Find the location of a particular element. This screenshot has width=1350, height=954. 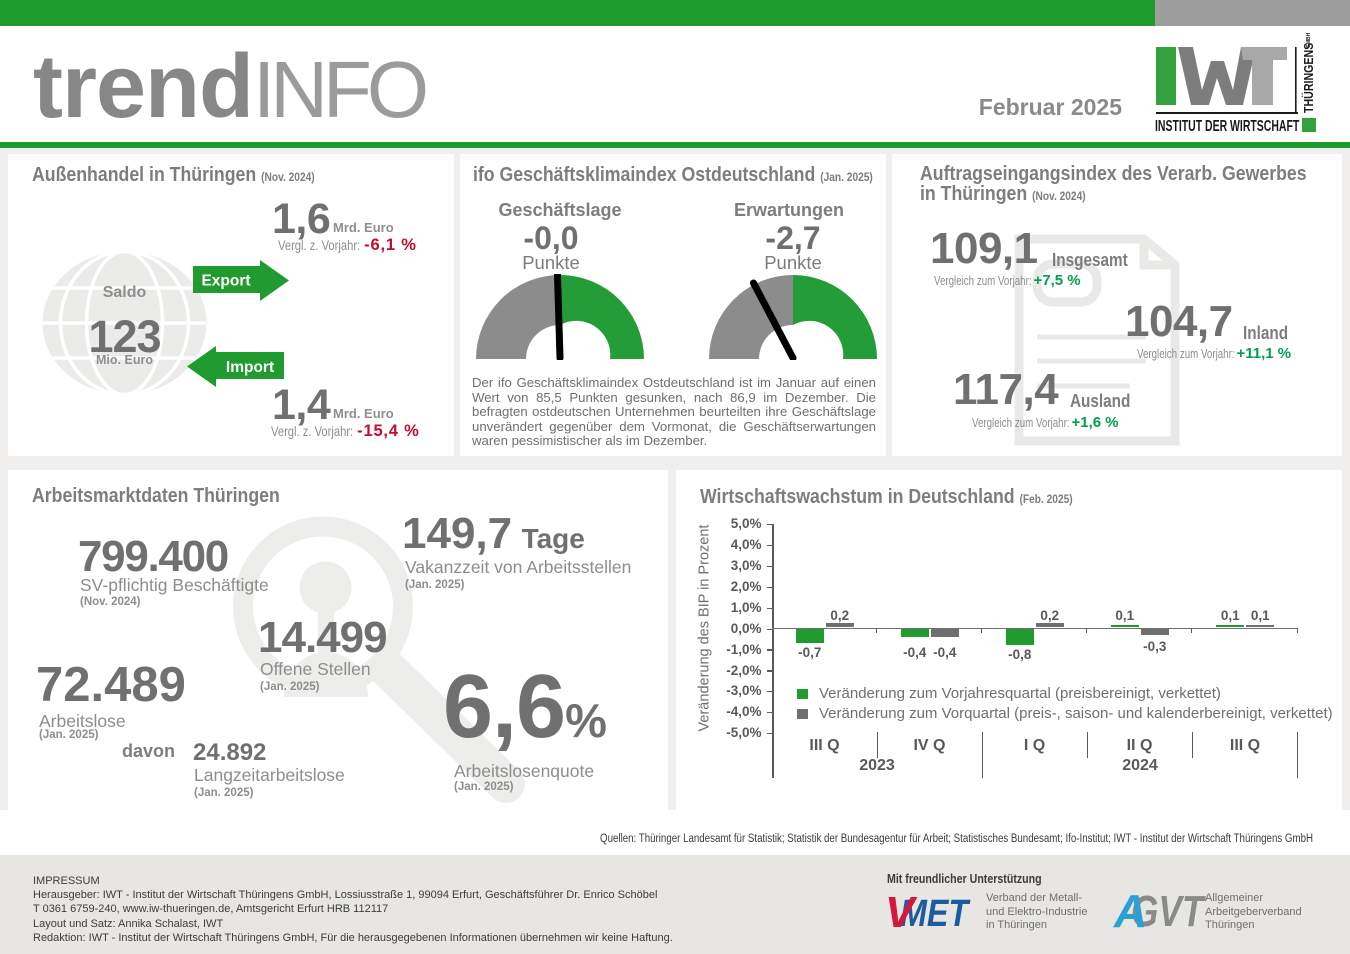

svg-text: GMBH is located at coordinates (1309, 40).